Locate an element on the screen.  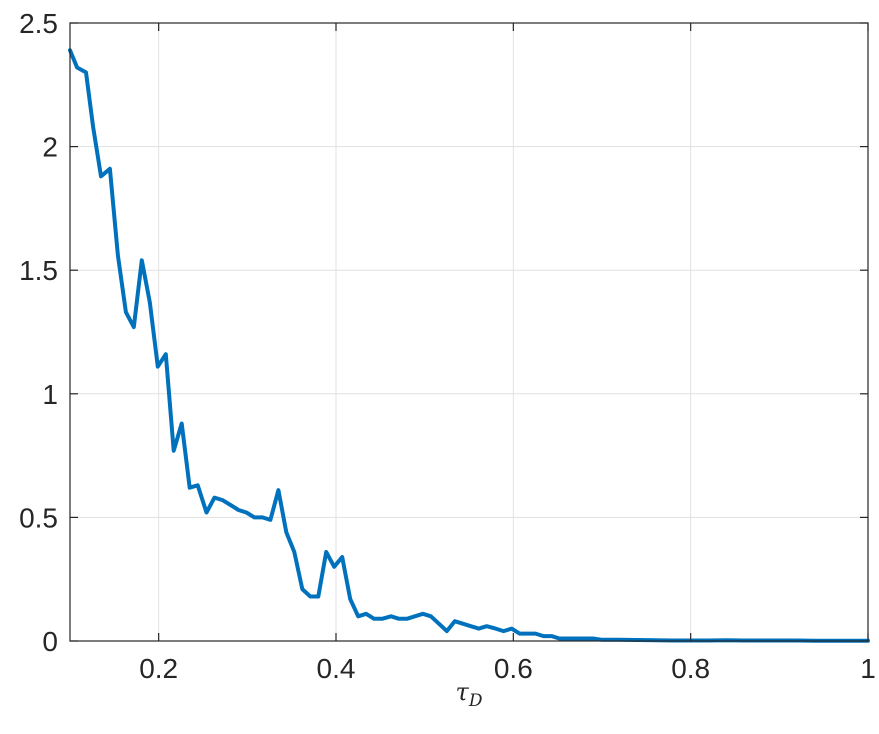
y-tick-label: 2.5 is located at coordinates (38, 23).